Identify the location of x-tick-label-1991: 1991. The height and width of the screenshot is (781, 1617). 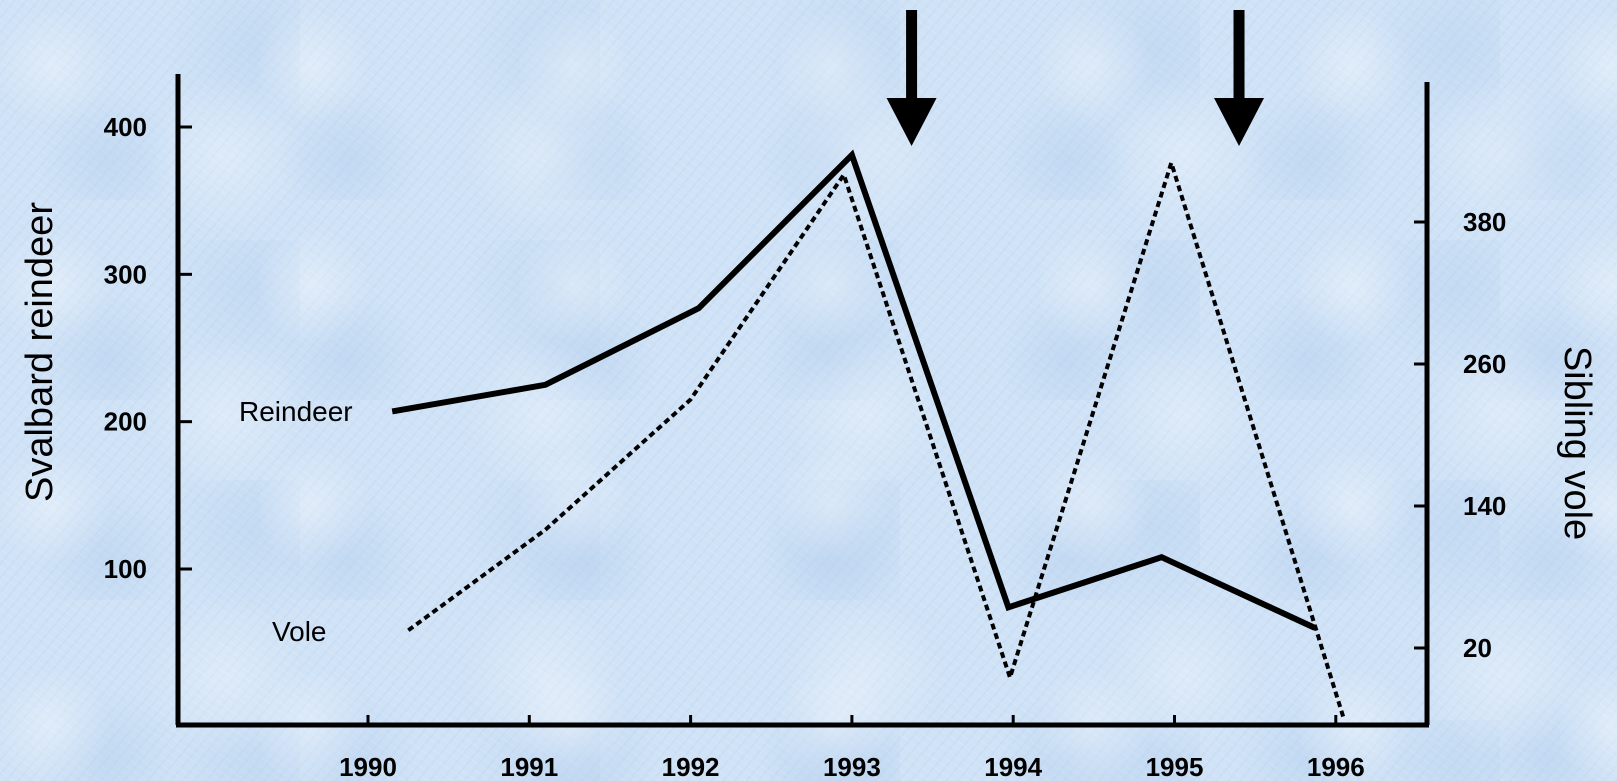
(529, 766).